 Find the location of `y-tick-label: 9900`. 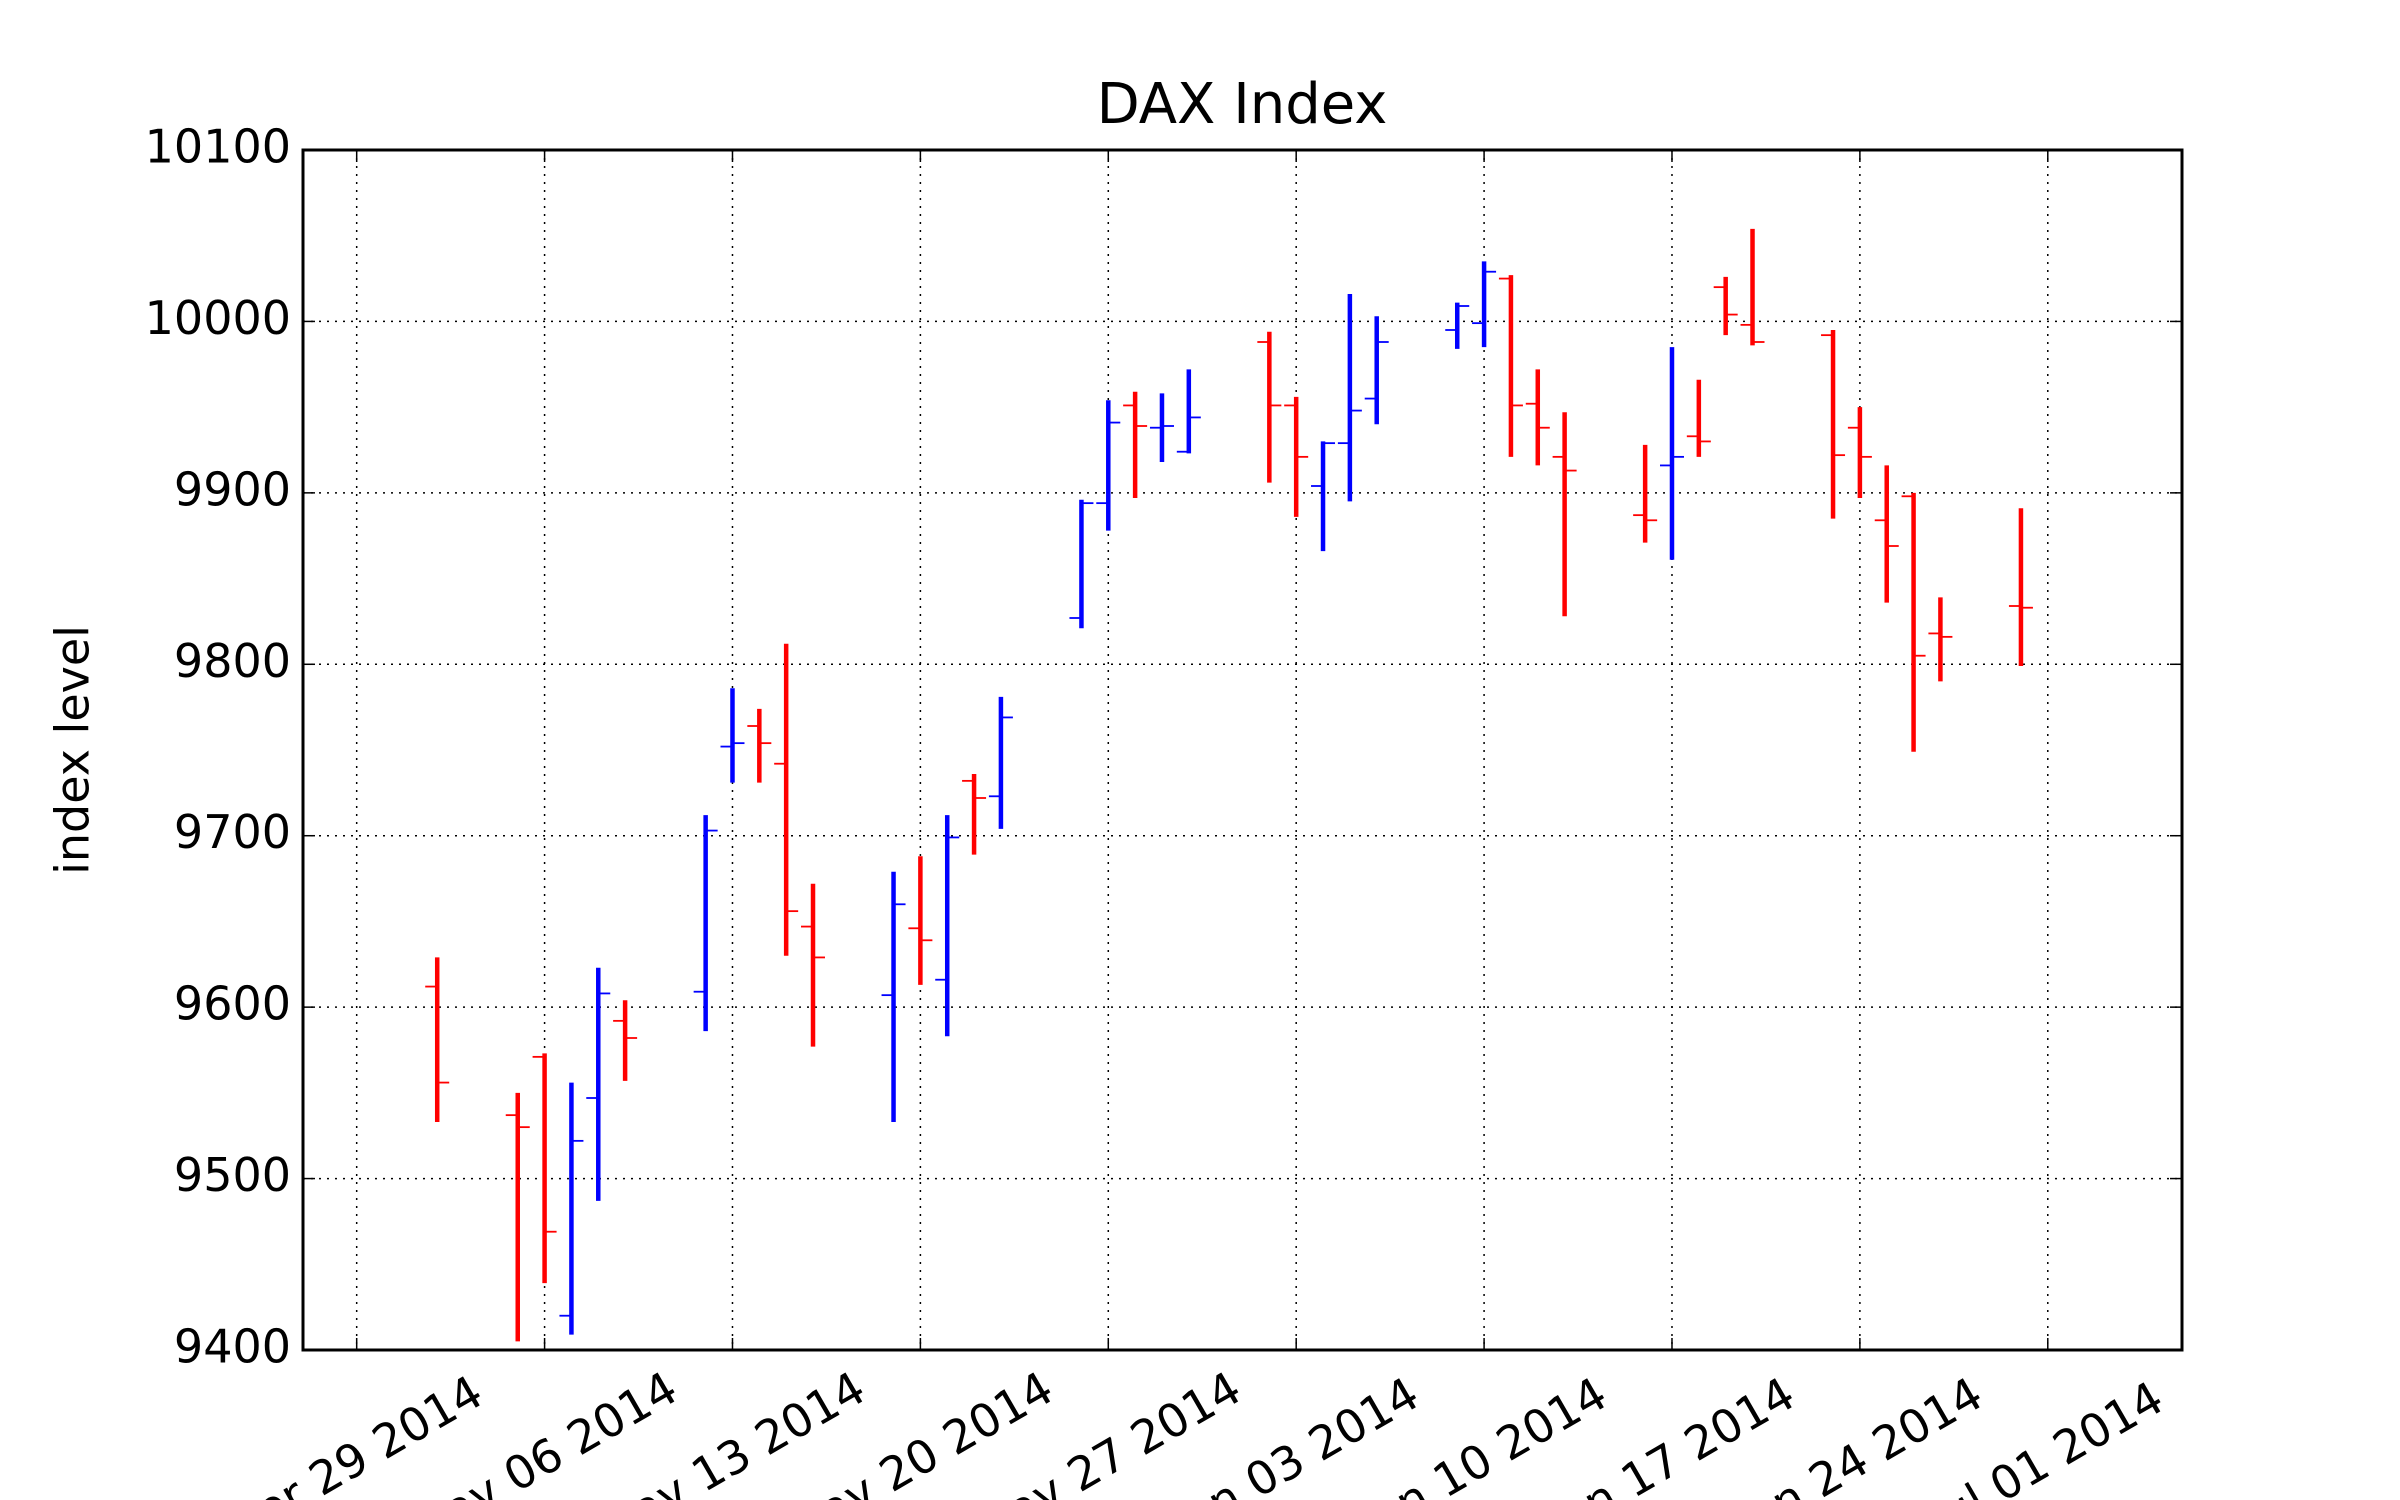

y-tick-label: 9900 is located at coordinates (232, 489).